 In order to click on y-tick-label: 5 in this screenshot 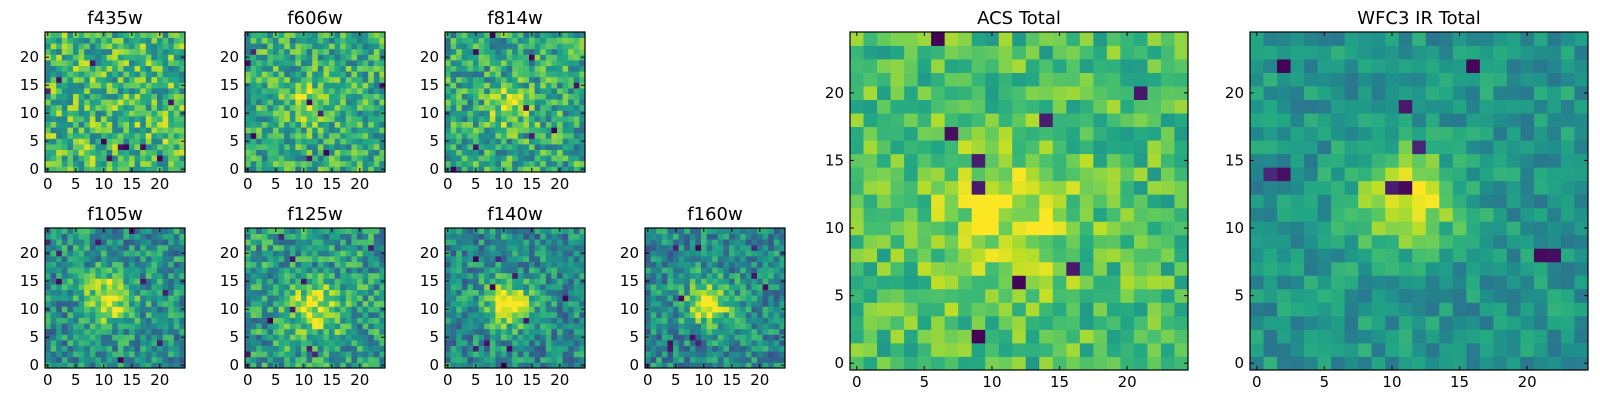, I will do `click(634, 337)`.